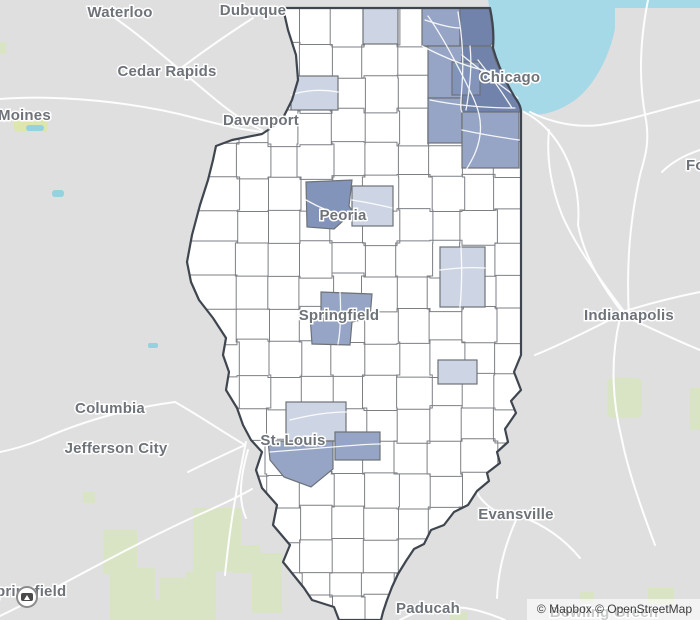  I want to click on city-label-springfield: Springfield, so click(339, 315).